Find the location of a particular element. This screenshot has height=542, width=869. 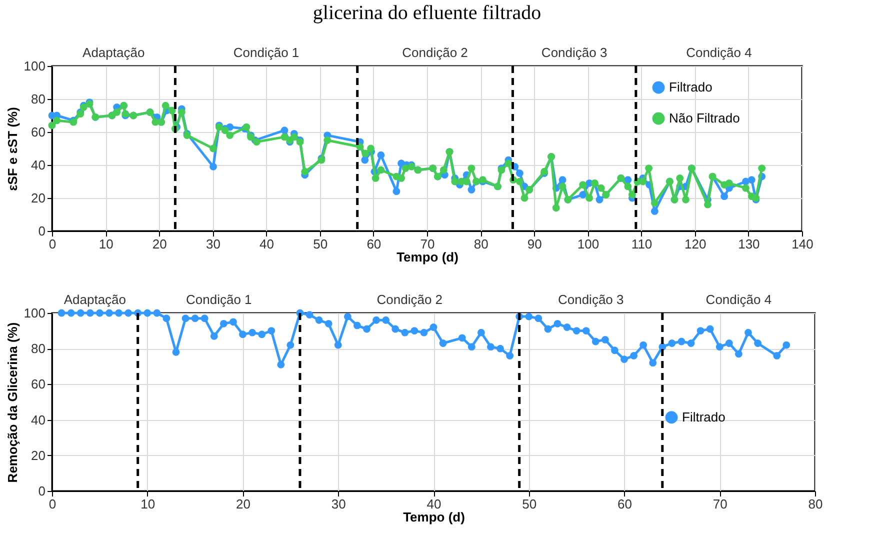

chart-title: glicerina do efluente filtrado is located at coordinates (427, 13).